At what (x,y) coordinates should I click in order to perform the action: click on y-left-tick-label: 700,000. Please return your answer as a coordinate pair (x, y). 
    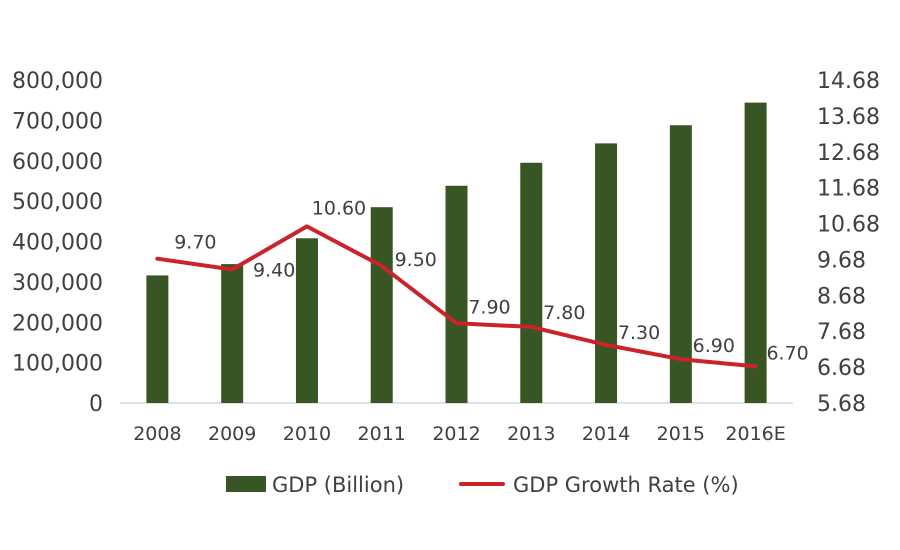
    Looking at the image, I should click on (57, 121).